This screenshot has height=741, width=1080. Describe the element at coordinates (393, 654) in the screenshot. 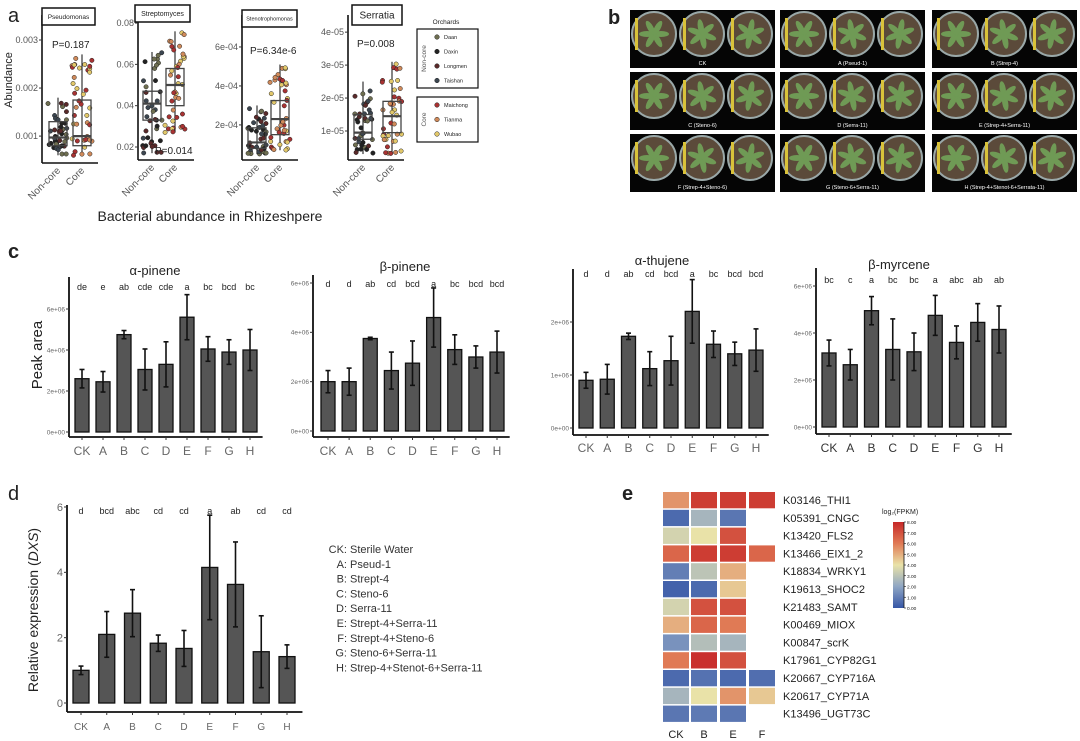

I see `treatment-name: Steno-6+Serra-11` at that location.